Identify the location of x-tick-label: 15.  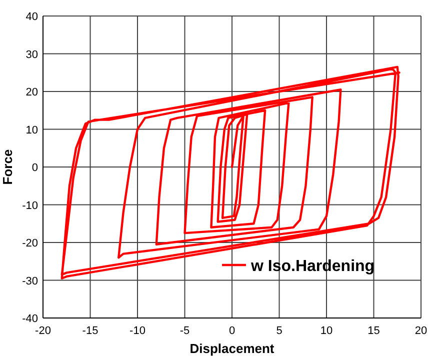
(374, 331).